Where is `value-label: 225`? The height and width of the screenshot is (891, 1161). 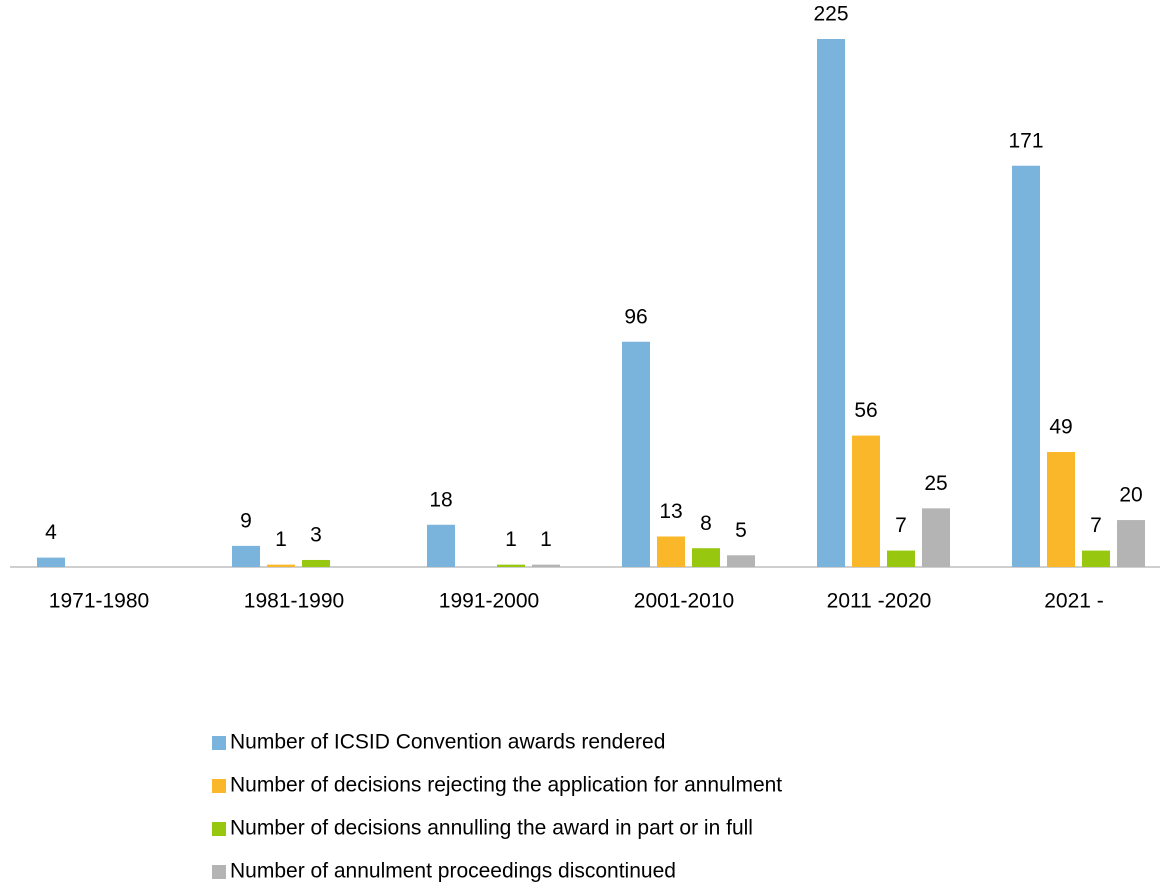 value-label: 225 is located at coordinates (830, 14).